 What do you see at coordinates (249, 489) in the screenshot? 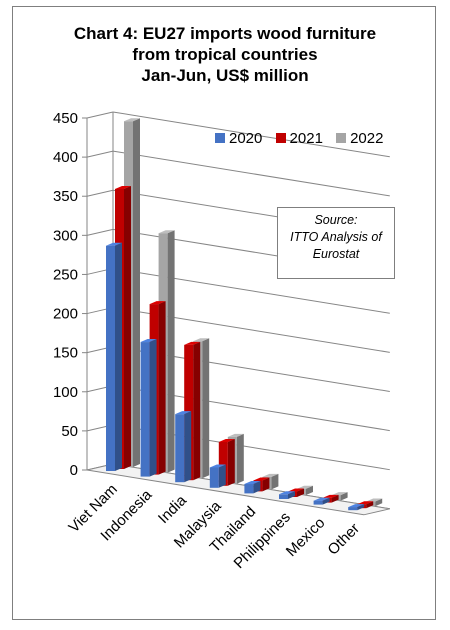
I see `bar-2020-thailand` at bounding box center [249, 489].